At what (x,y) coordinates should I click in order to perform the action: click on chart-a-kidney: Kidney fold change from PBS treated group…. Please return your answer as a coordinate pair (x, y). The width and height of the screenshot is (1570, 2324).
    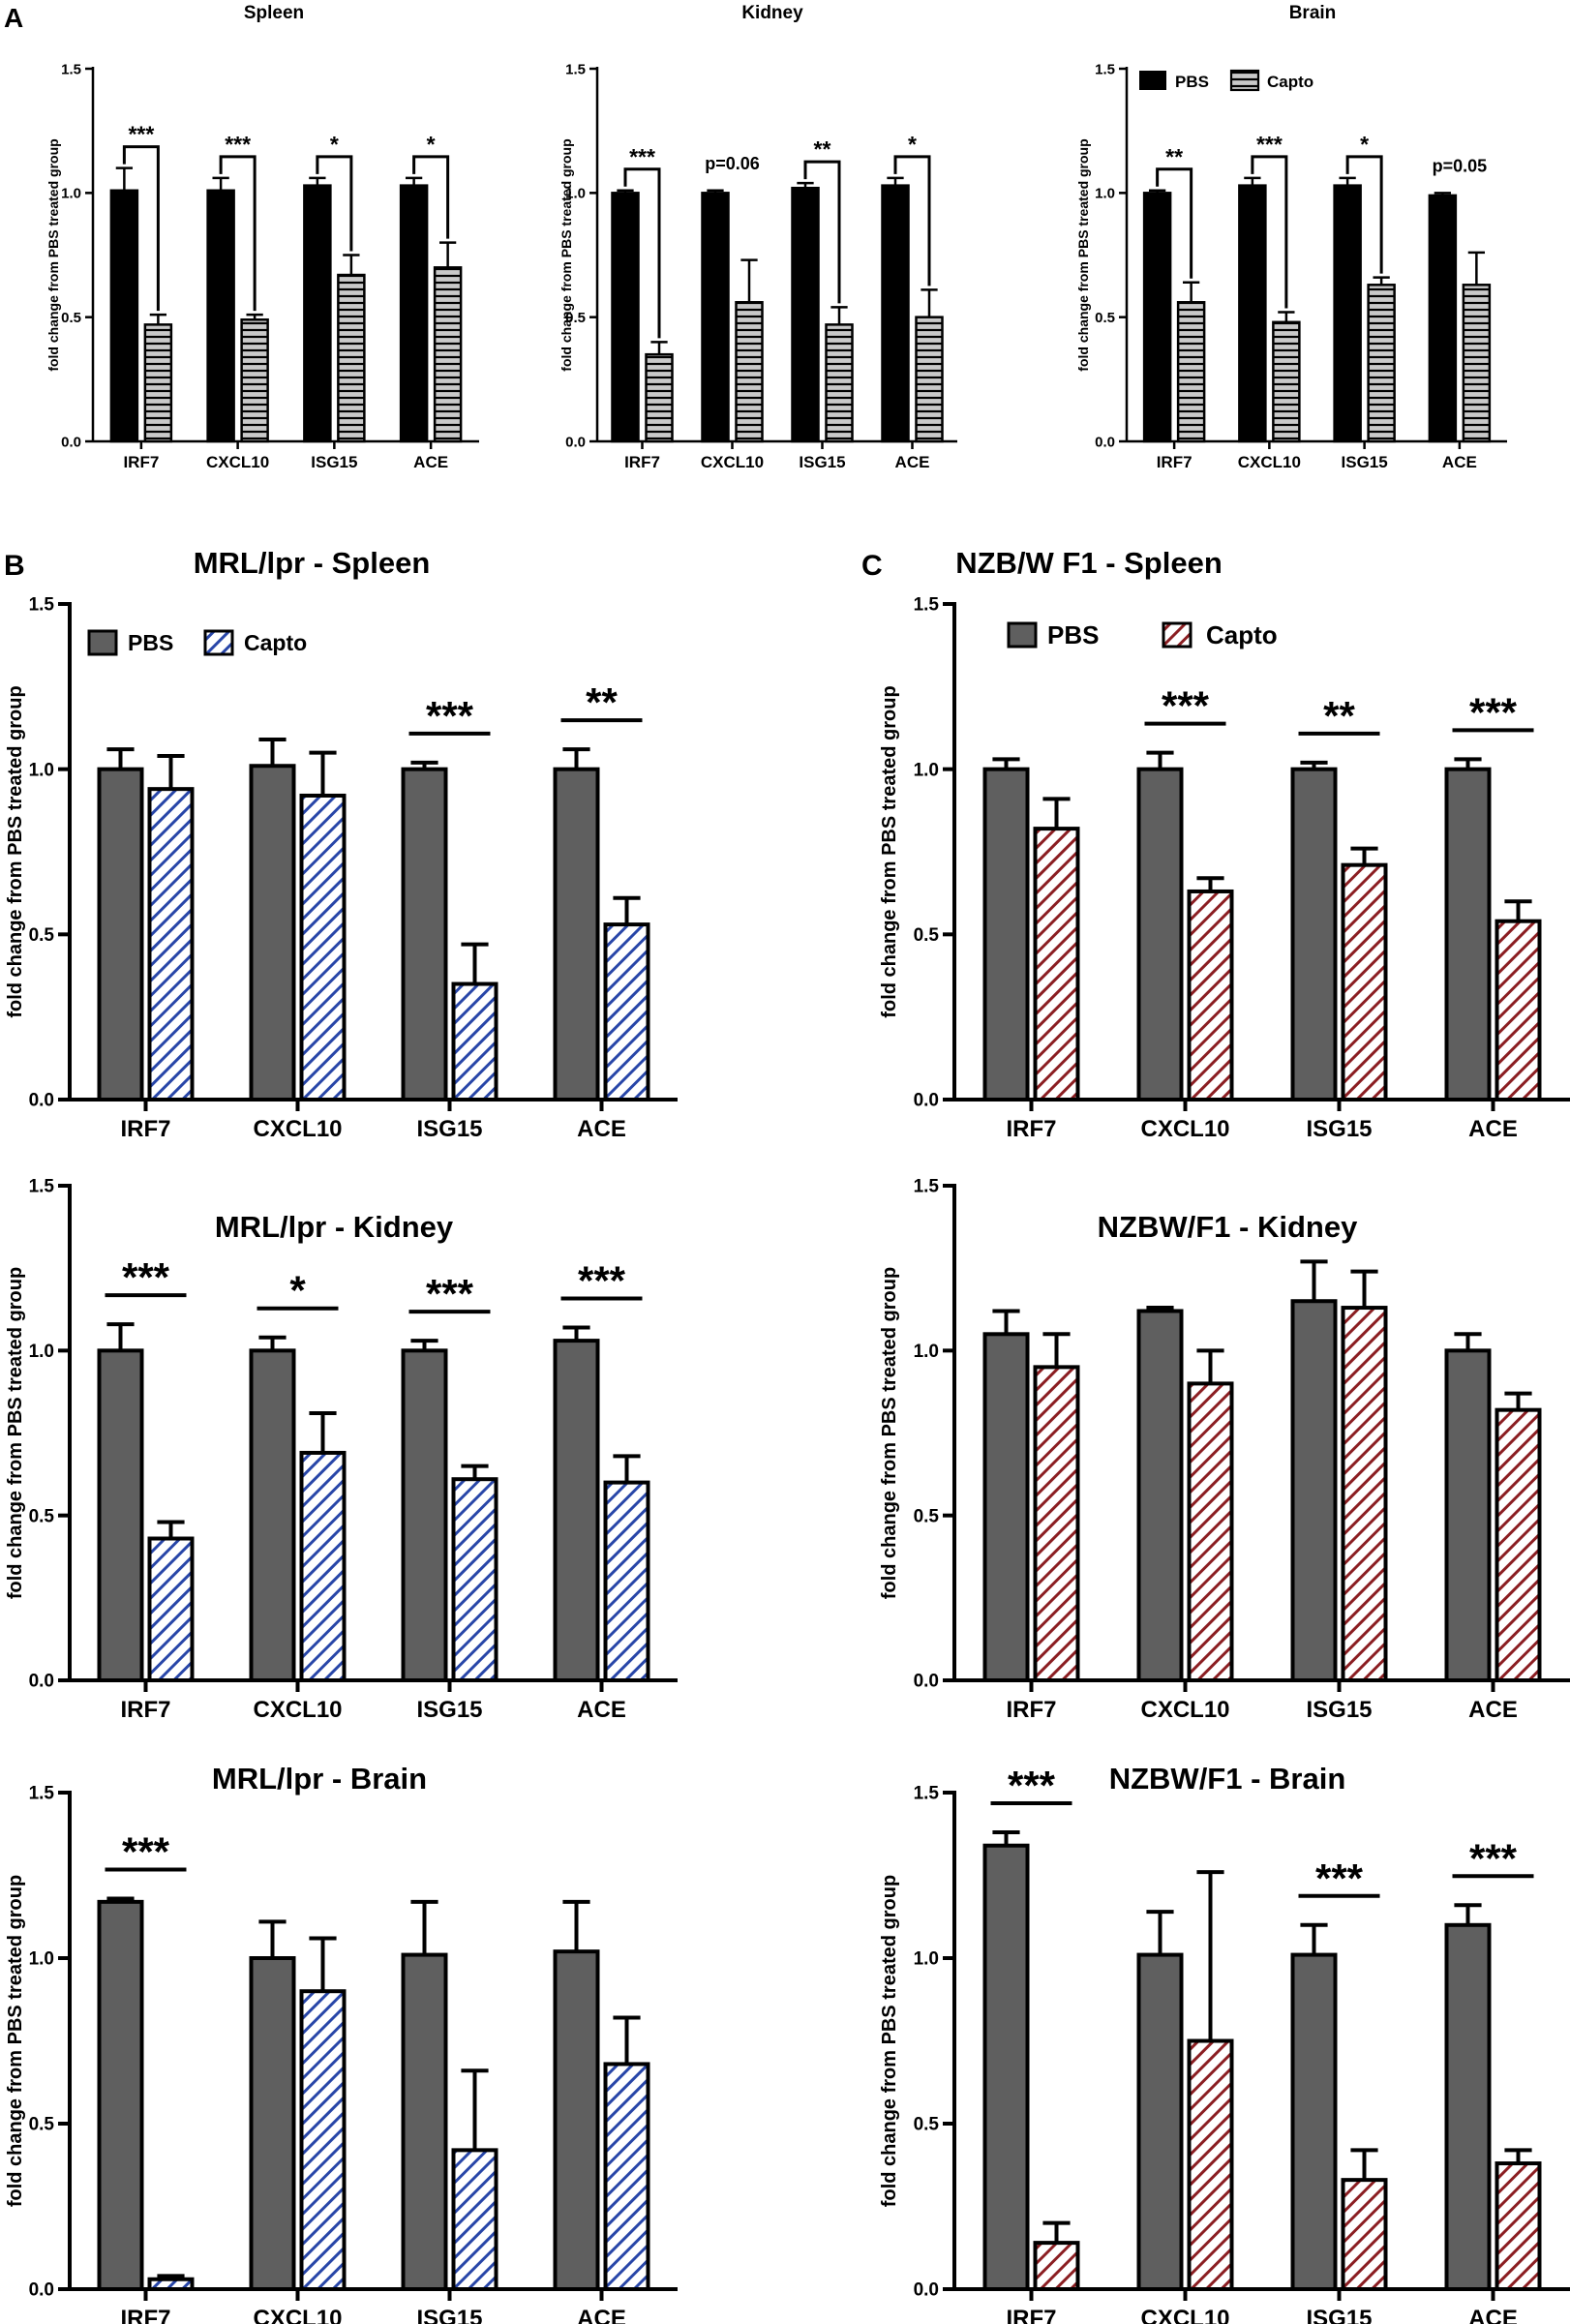
    Looking at the image, I should click on (758, 237).